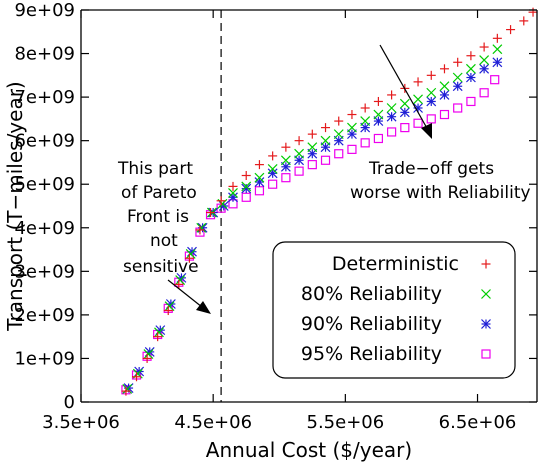  I want to click on y-tick-label-7: 7e+09, so click(44, 97).